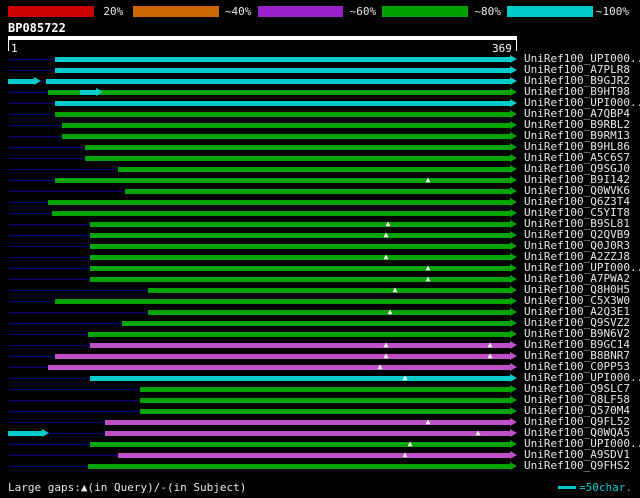 Image resolution: width=640 pixels, height=498 pixels. Describe the element at coordinates (567, 487) in the screenshot. I see `scale-bar-icon` at that location.